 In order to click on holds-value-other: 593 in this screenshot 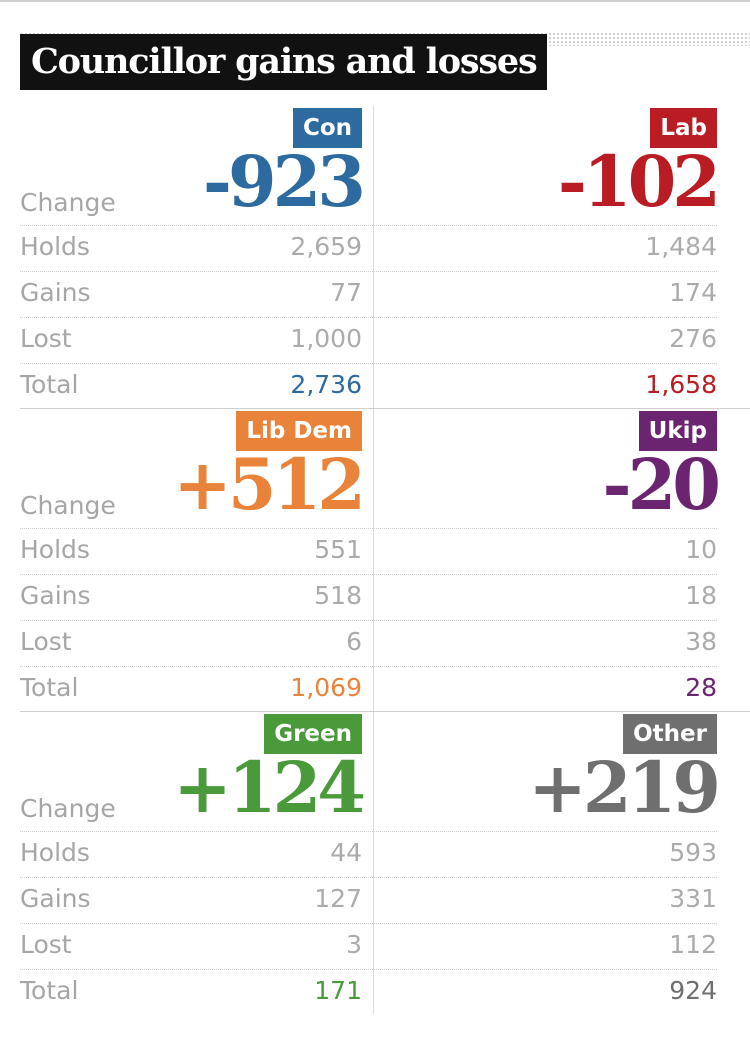, I will do `click(693, 852)`.